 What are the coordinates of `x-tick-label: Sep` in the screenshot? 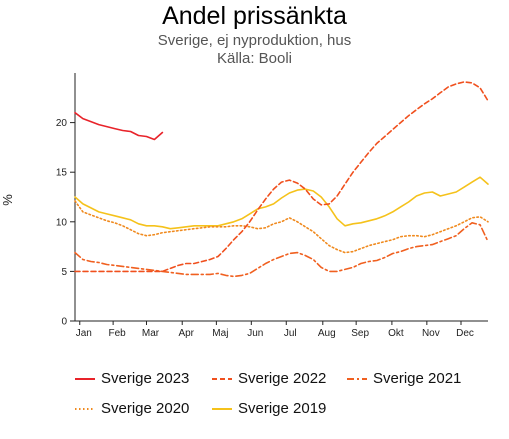 It's located at (360, 333).